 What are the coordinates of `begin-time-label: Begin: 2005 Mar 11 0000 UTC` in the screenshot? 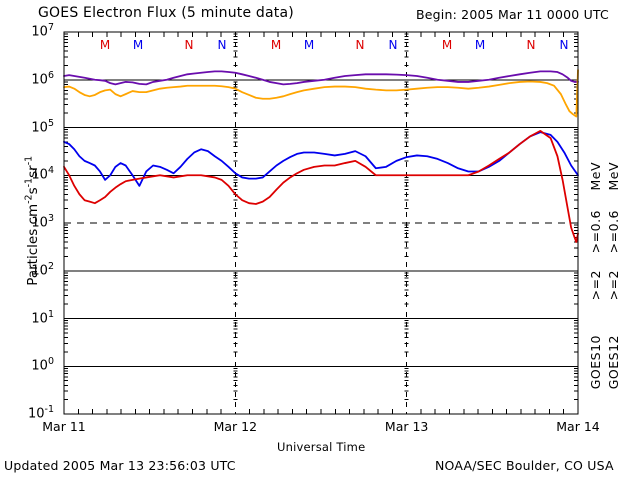 It's located at (512, 14).